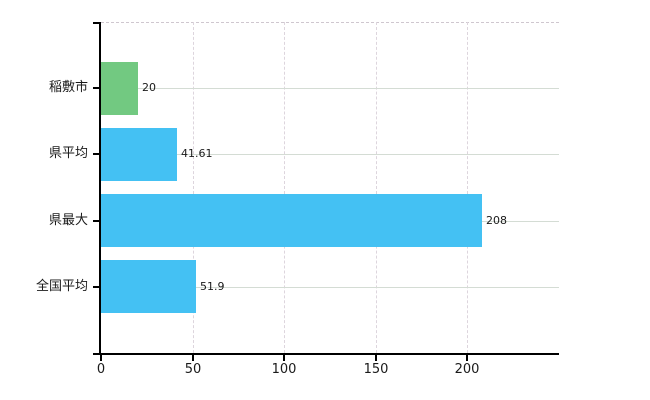  I want to click on category-label: 県最大, so click(68, 220).